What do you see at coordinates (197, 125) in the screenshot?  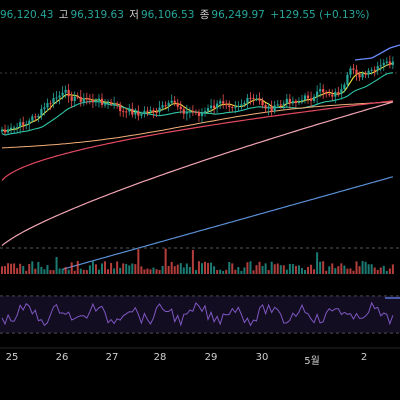 I see `ma-orange-line` at bounding box center [197, 125].